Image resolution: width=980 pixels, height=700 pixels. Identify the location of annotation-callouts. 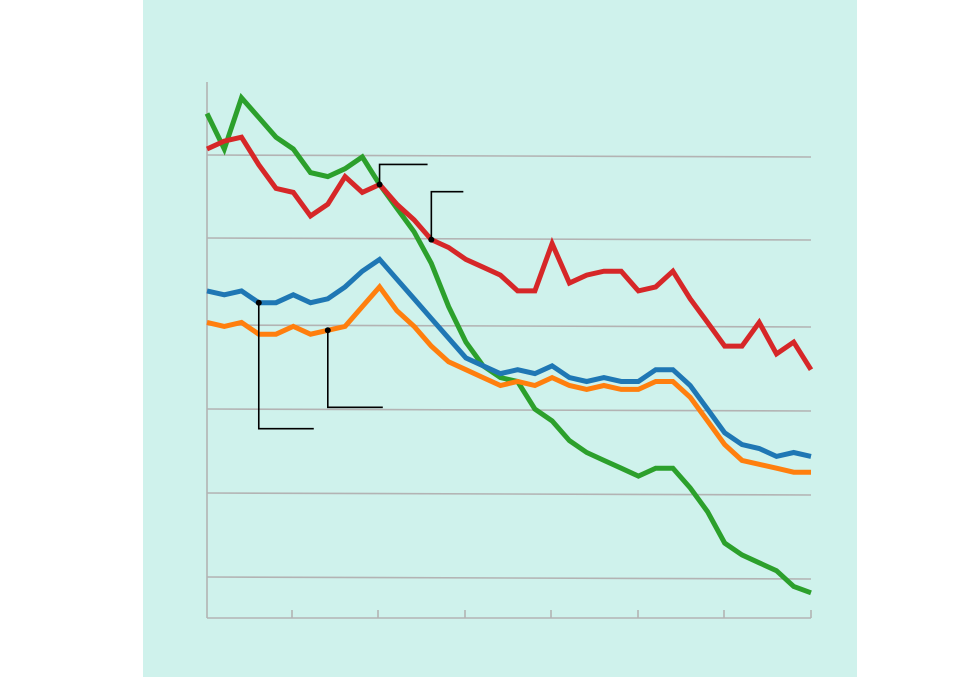
(359, 296).